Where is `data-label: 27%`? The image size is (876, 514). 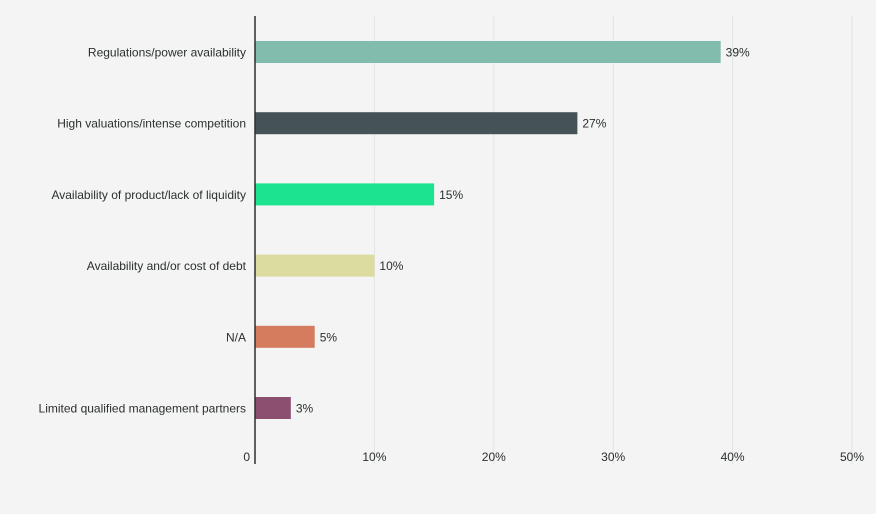
data-label: 27% is located at coordinates (594, 124).